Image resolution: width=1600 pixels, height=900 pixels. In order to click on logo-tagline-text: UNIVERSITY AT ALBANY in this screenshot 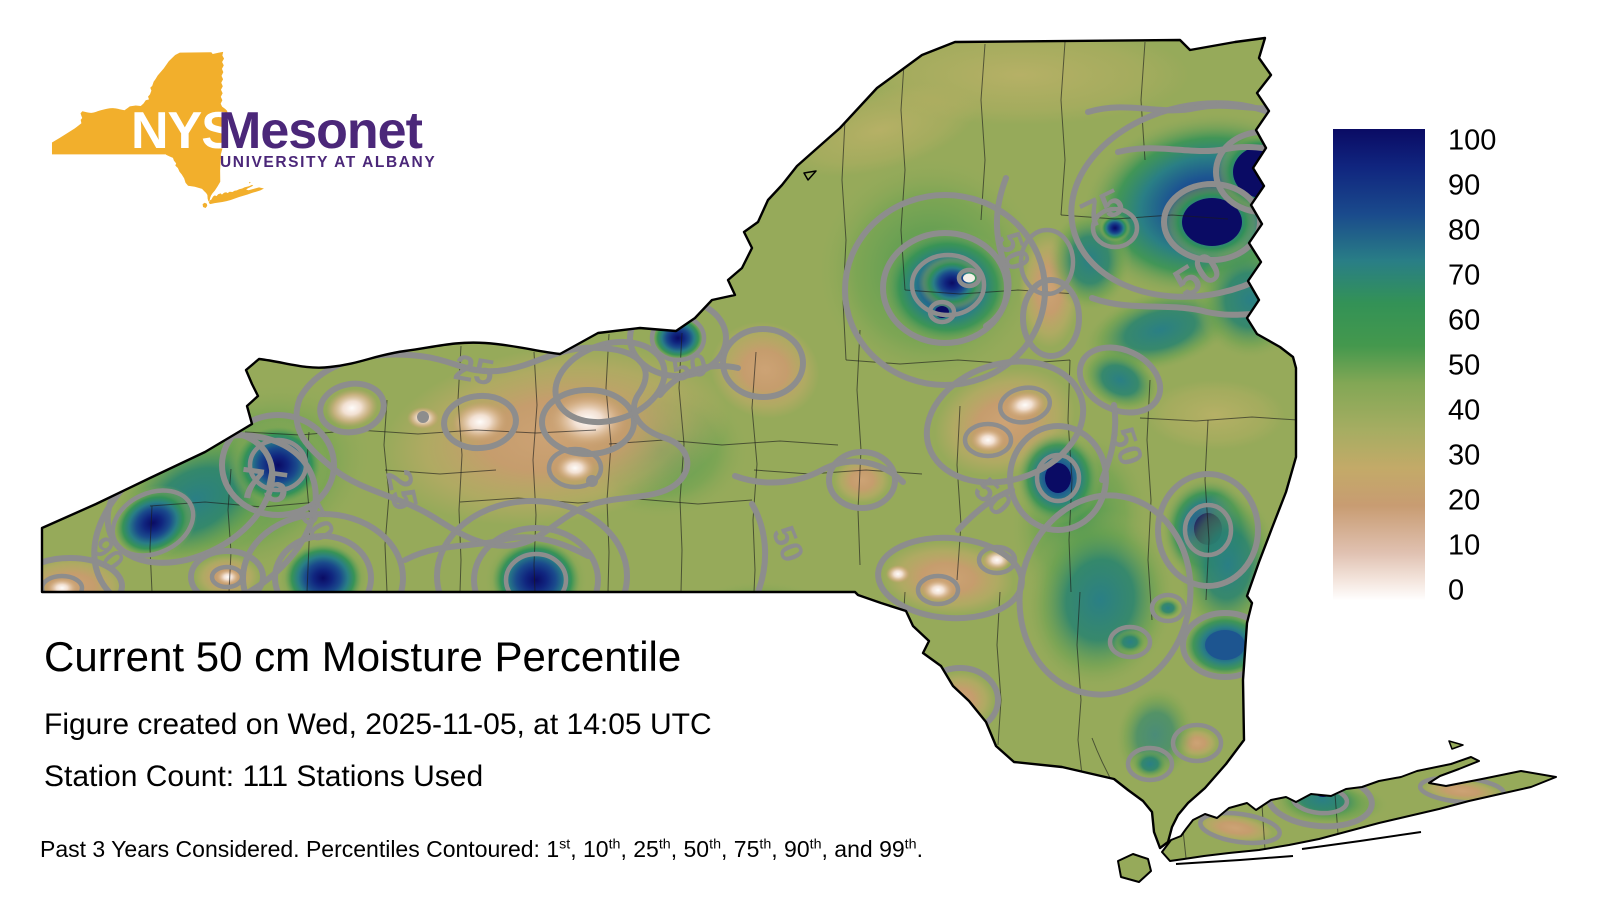, I will do `click(328, 162)`.